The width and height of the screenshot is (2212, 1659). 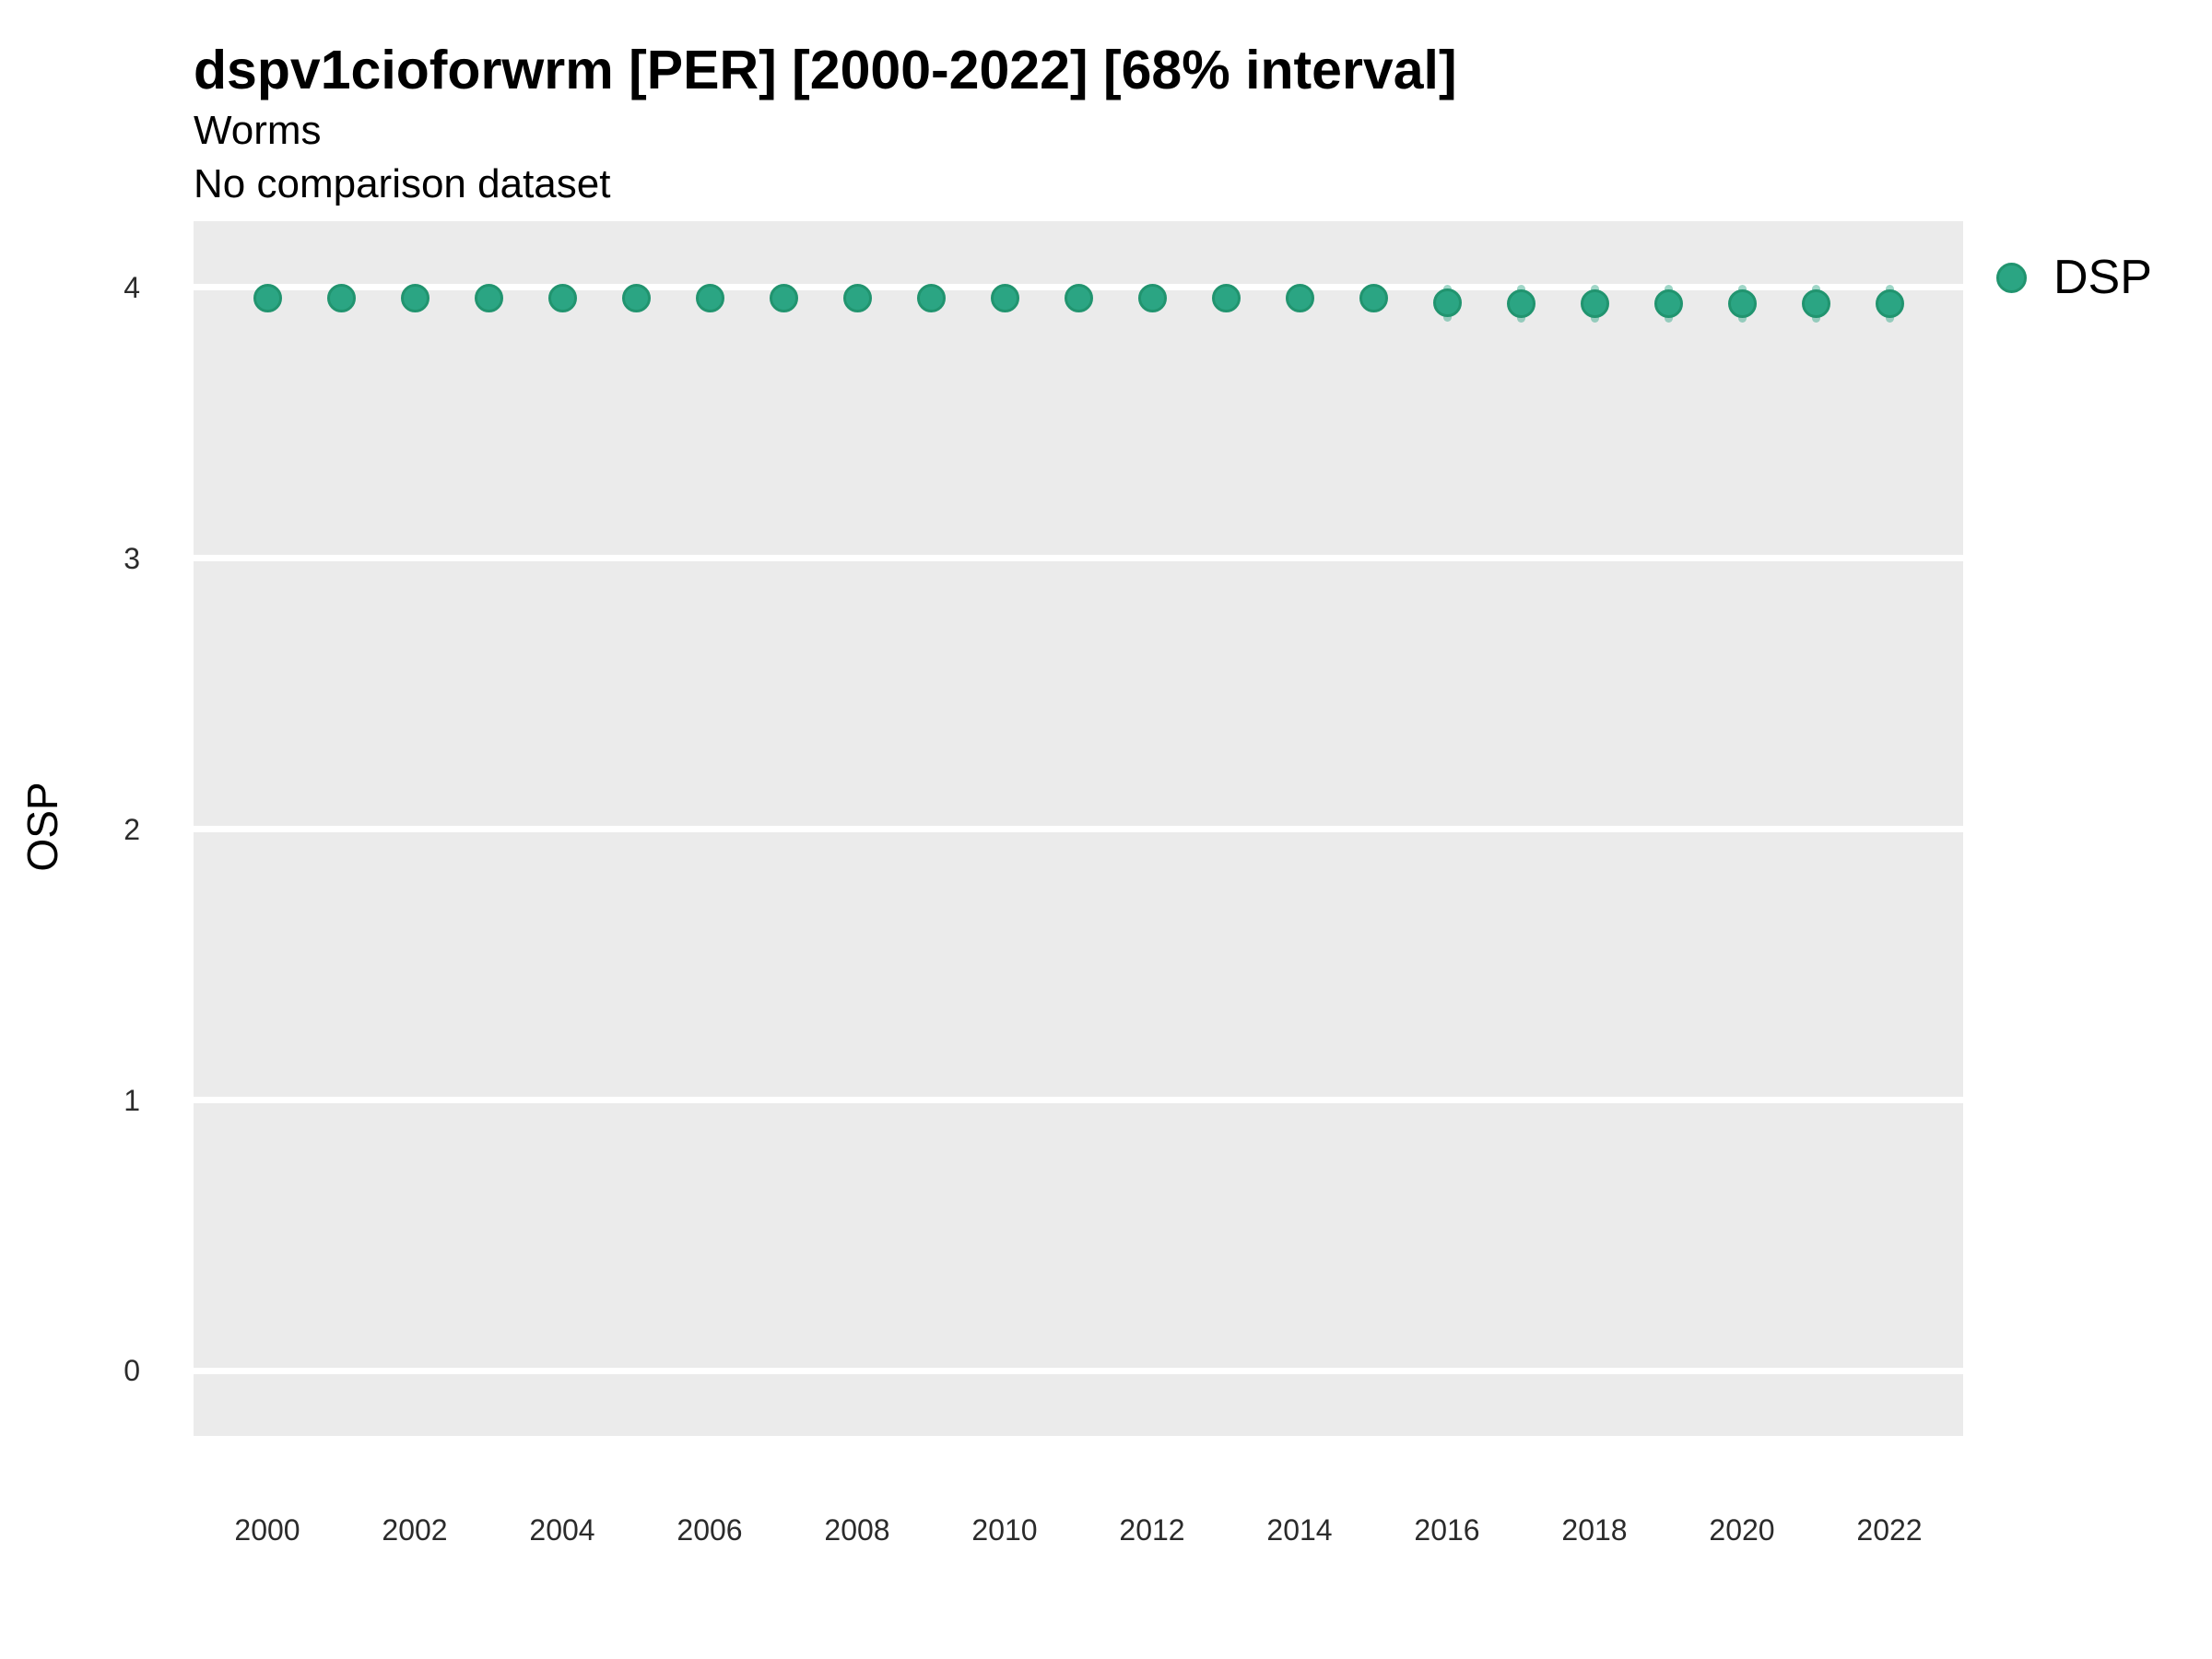 I want to click on data-point-2011, so click(x=1078, y=298).